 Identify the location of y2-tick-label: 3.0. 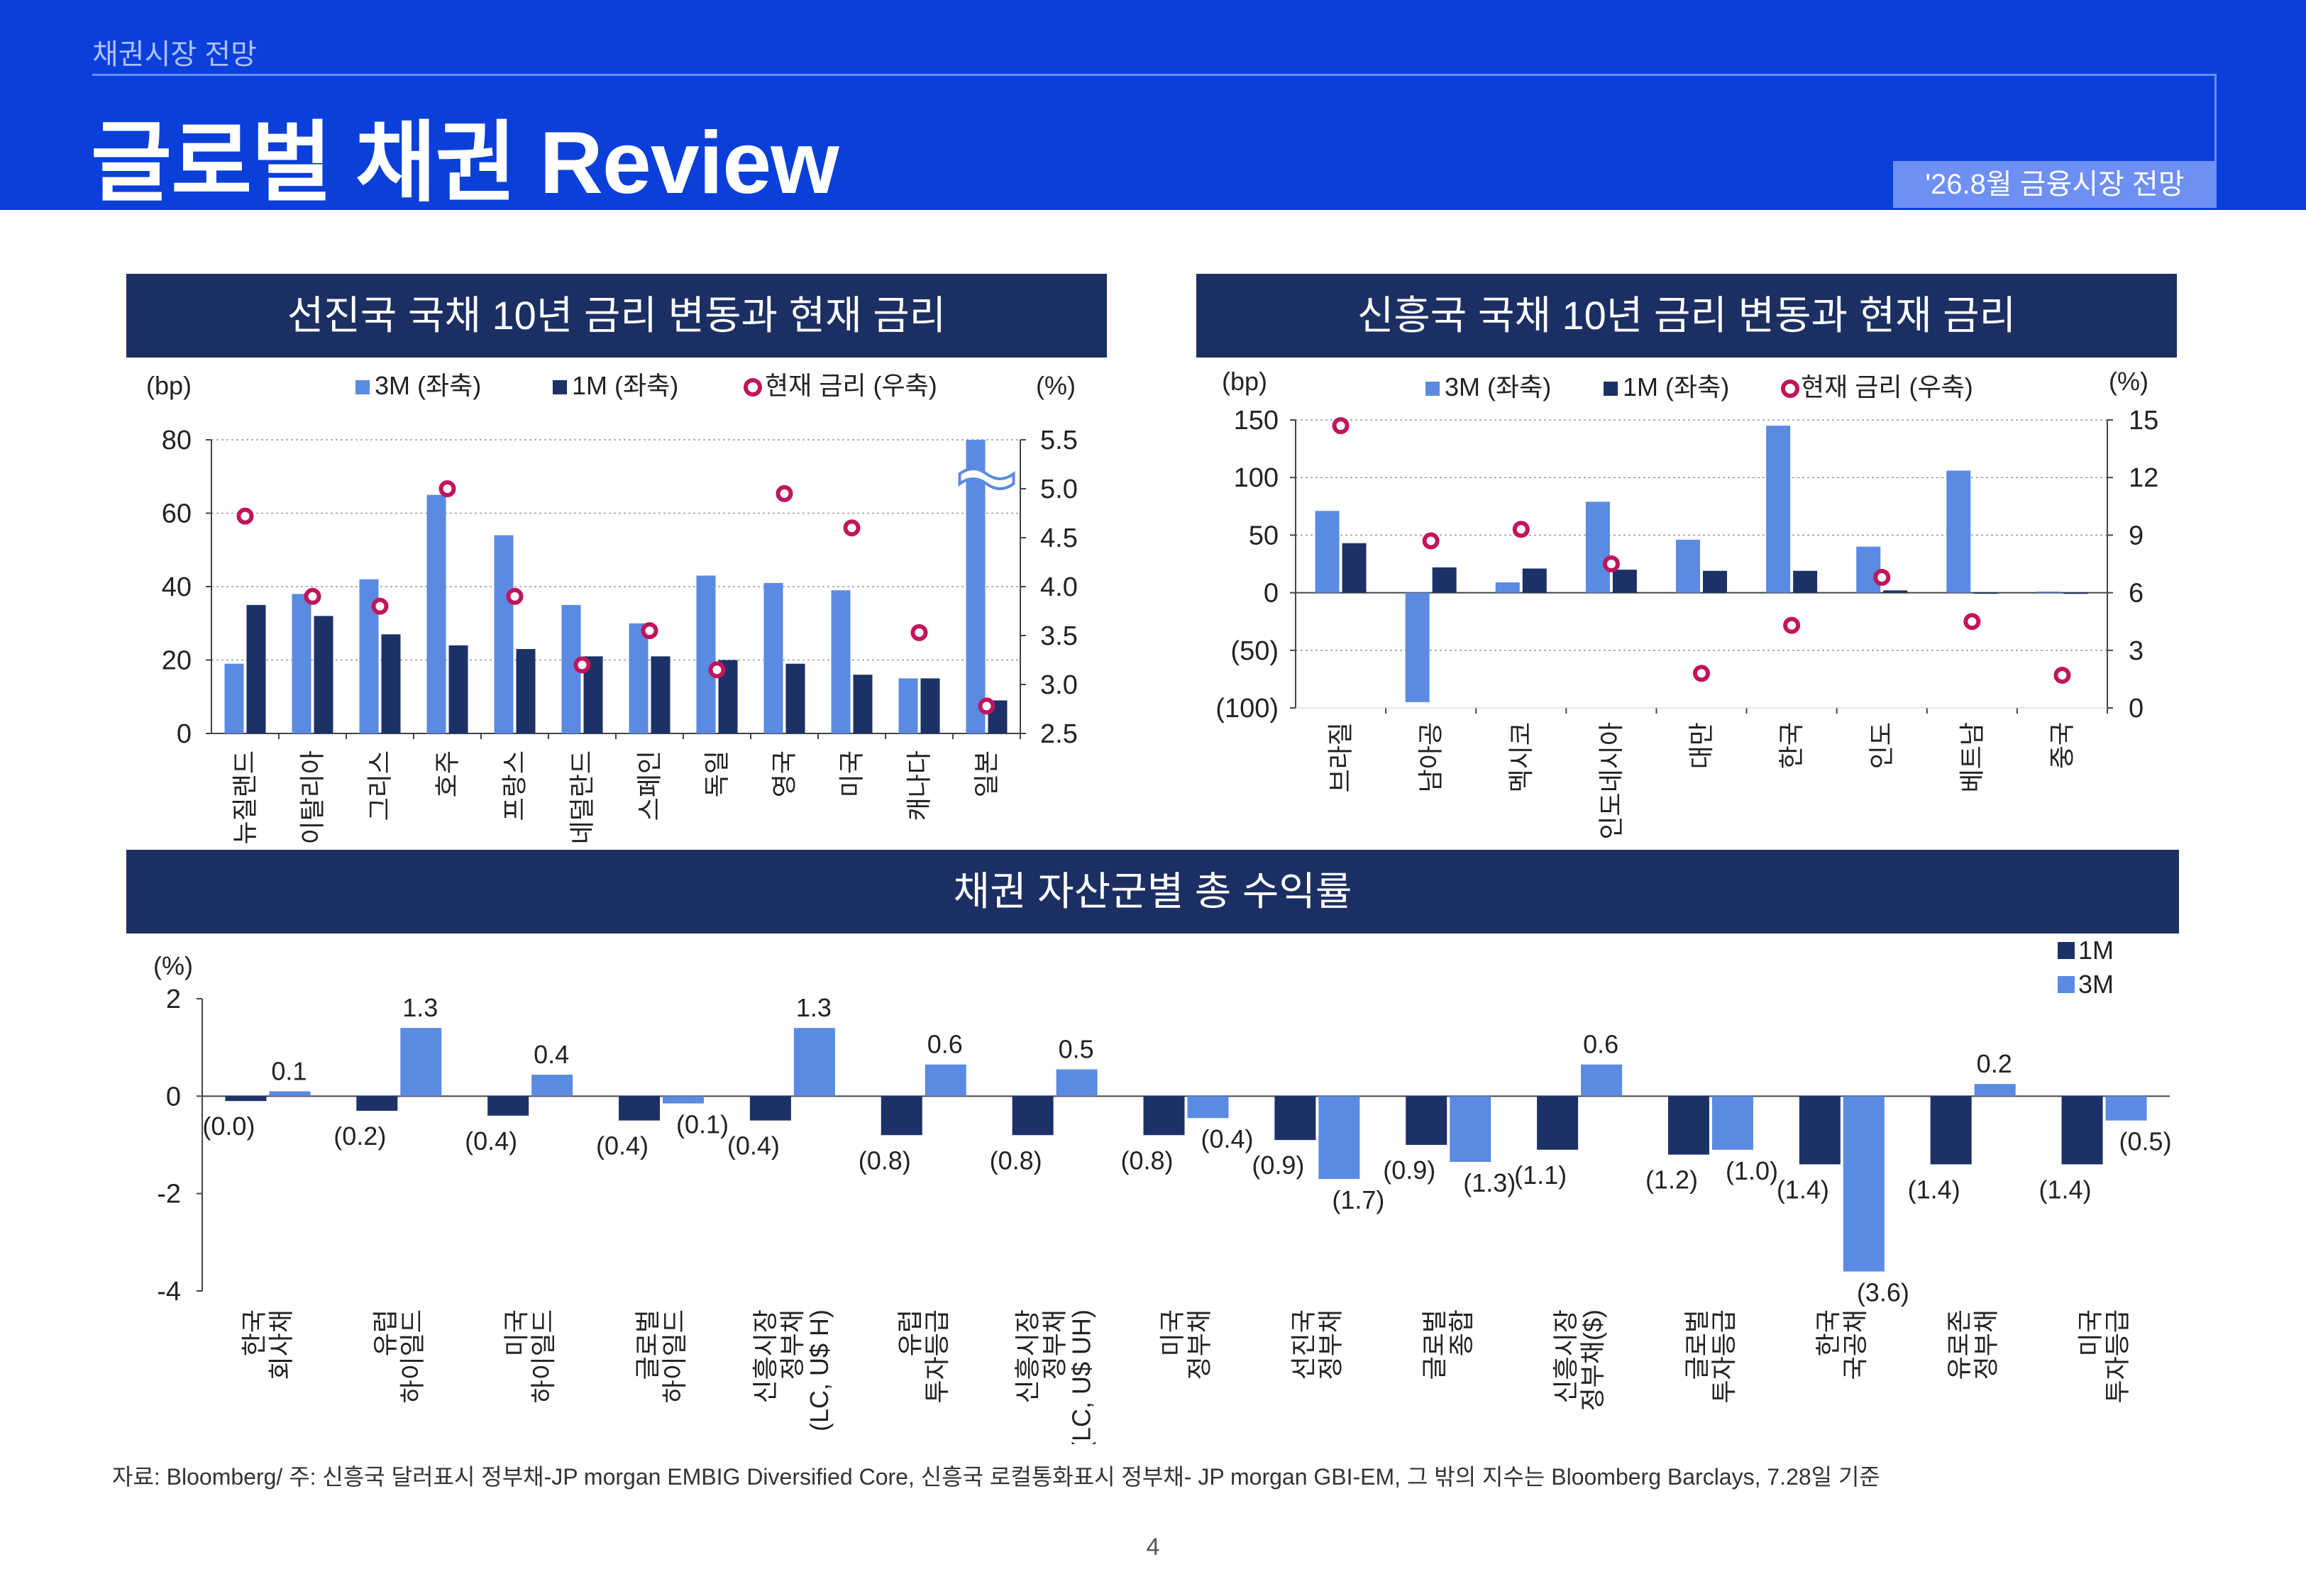
(1059, 685).